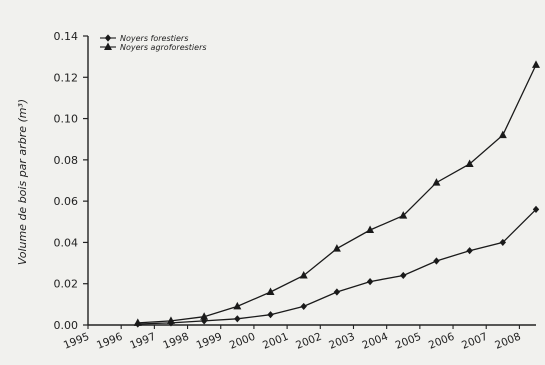  What do you see at coordinates (66, 119) in the screenshot?
I see `y-tick-label: 0.10` at bounding box center [66, 119].